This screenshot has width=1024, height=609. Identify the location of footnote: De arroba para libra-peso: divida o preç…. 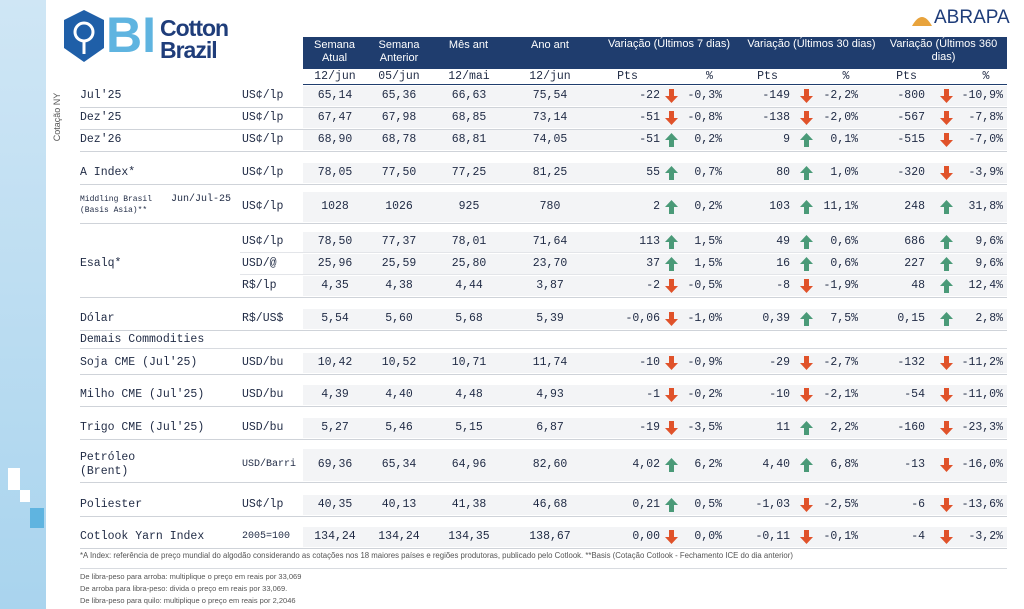
(184, 588).